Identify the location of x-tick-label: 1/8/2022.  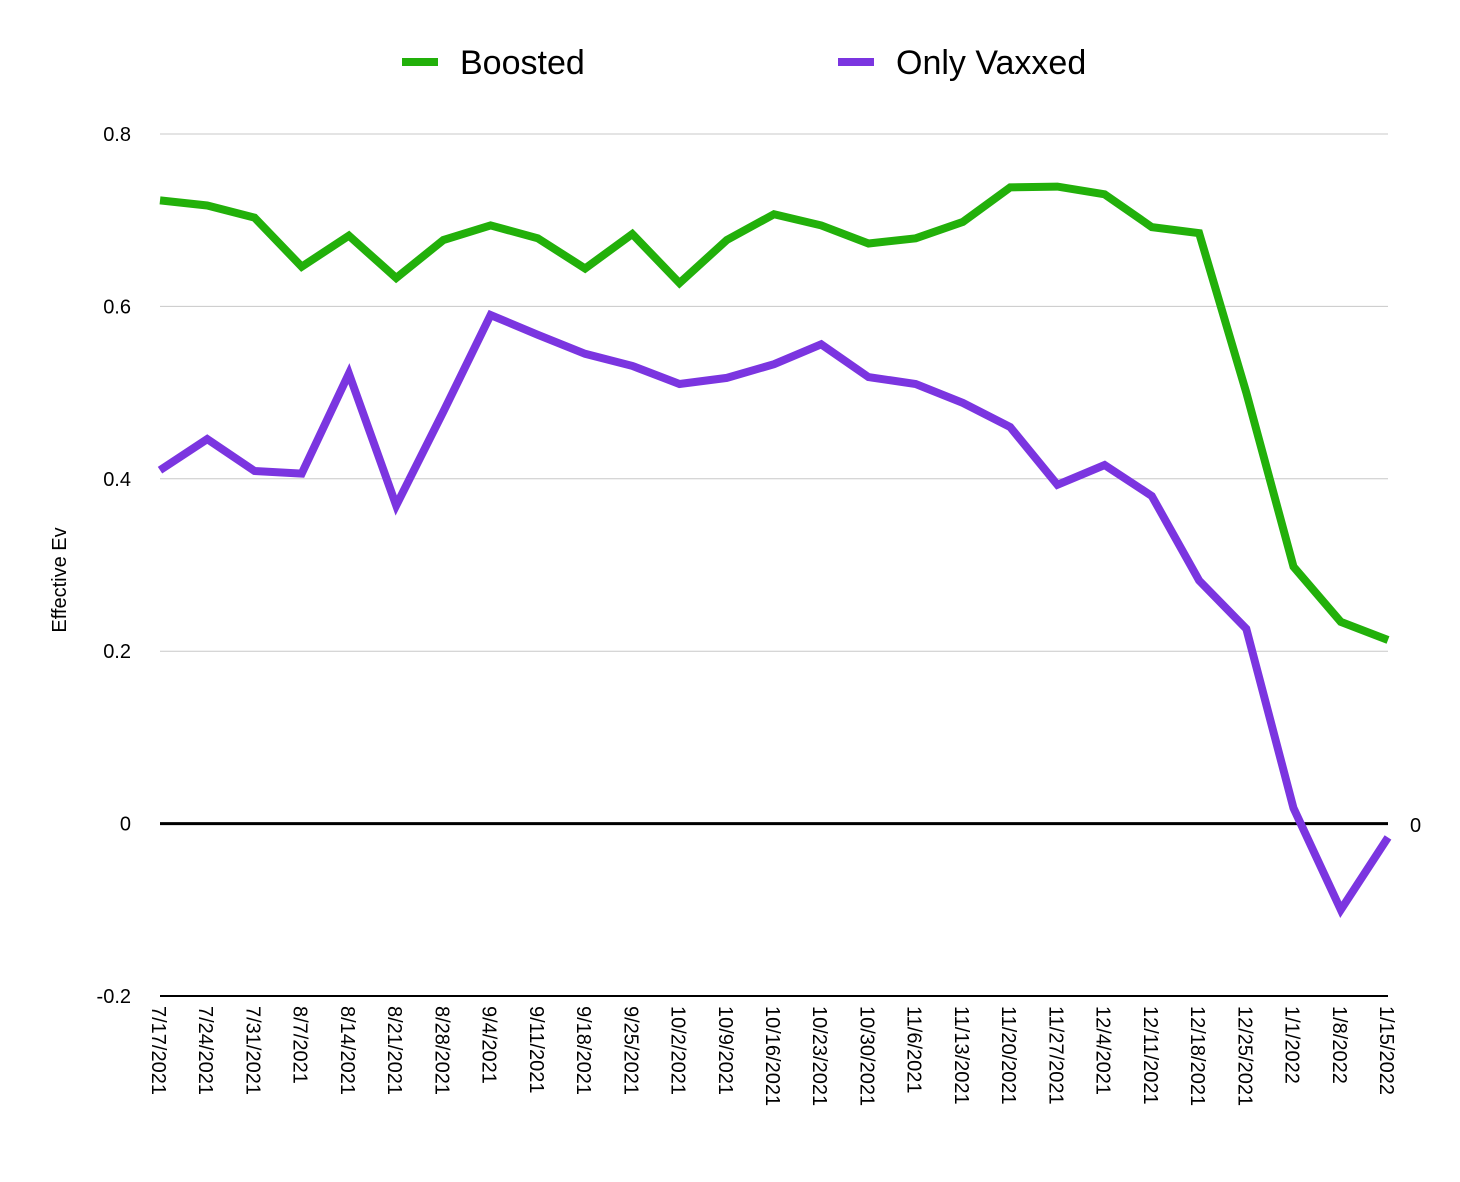
(1339, 1045).